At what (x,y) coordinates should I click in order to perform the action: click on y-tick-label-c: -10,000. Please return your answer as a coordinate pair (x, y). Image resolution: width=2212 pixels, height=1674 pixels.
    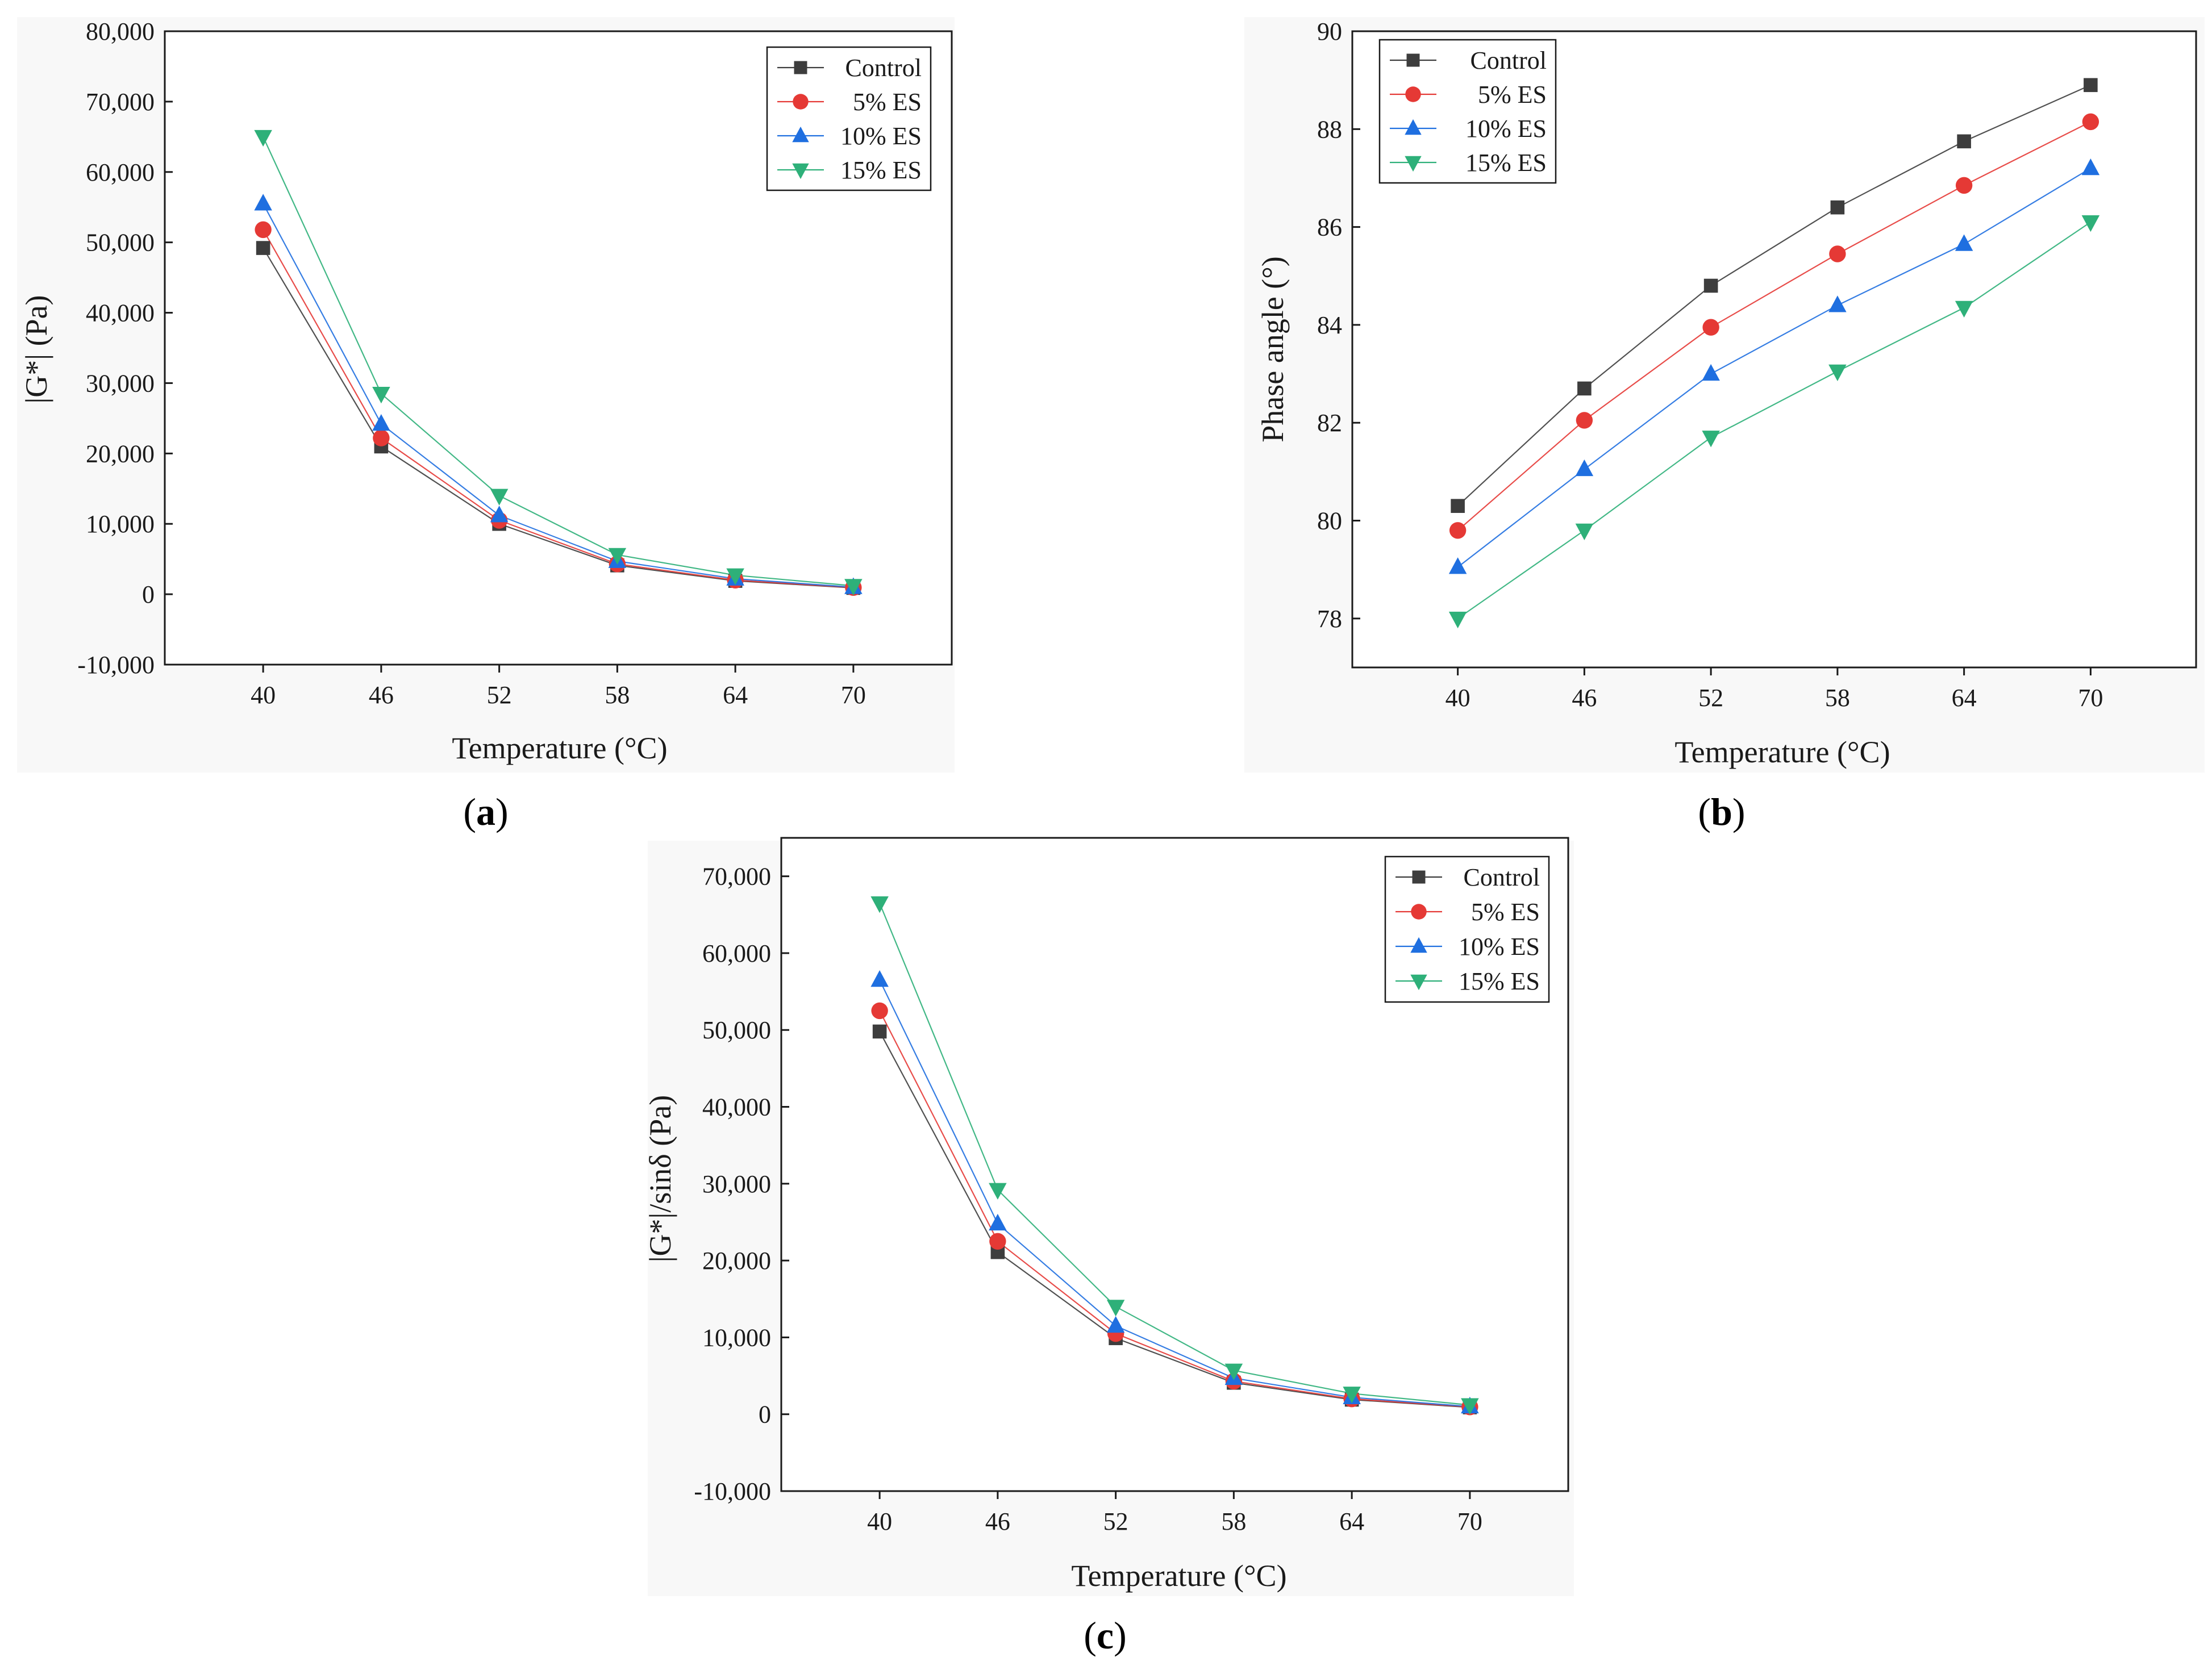
    Looking at the image, I should click on (732, 1491).